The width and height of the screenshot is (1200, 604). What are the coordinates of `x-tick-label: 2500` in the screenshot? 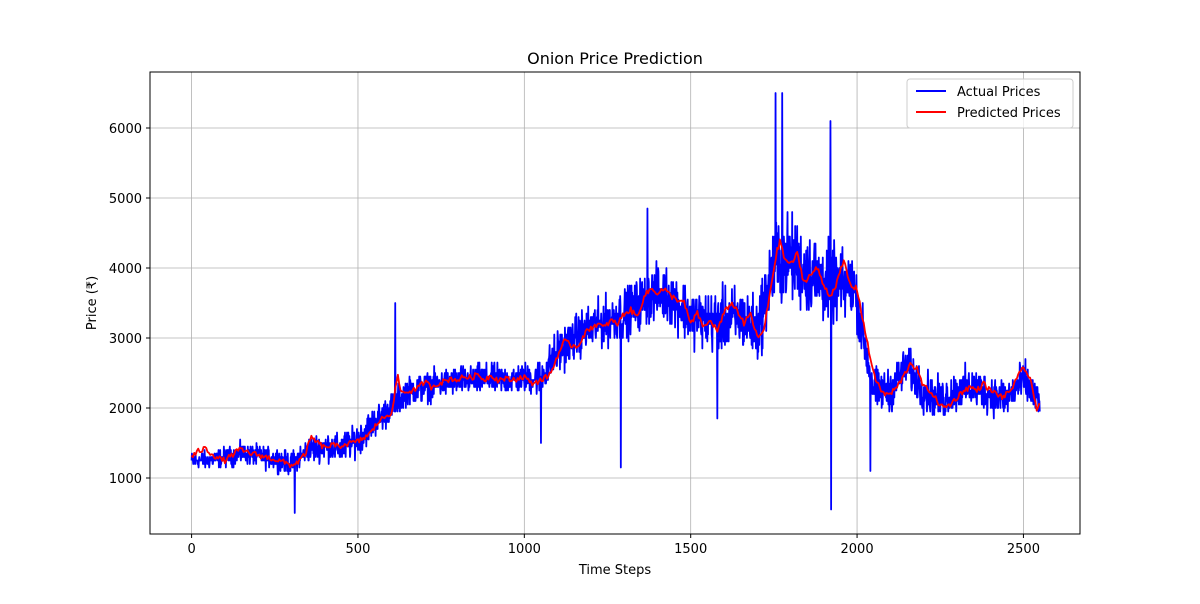 It's located at (1023, 549).